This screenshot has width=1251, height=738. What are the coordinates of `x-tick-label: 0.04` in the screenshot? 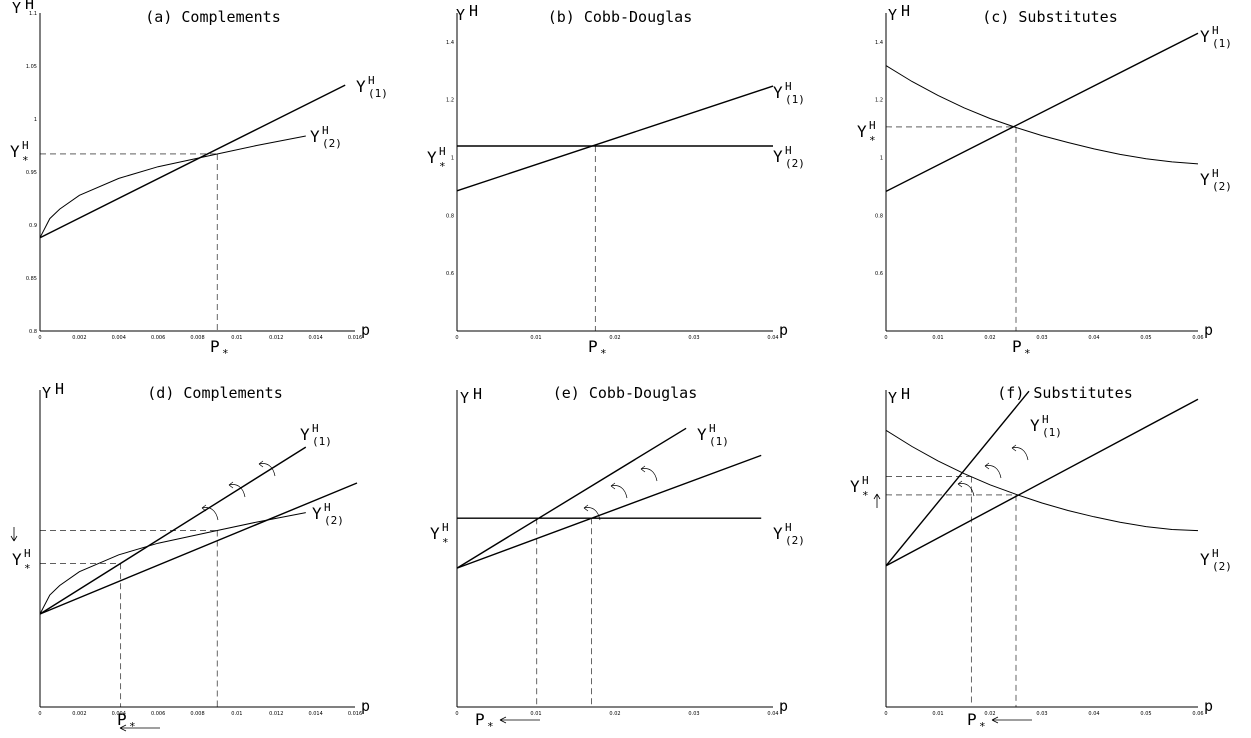 It's located at (1093, 338).